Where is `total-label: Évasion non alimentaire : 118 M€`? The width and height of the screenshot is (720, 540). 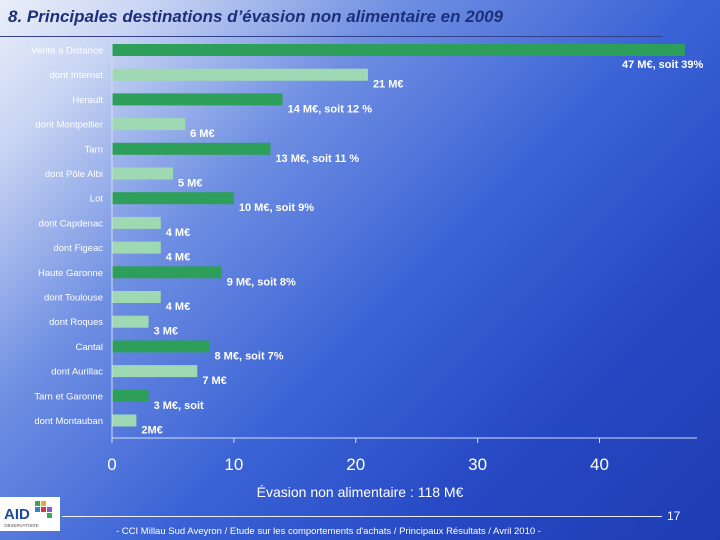
total-label: Évasion non alimentaire : 118 M€ is located at coordinates (360, 492).